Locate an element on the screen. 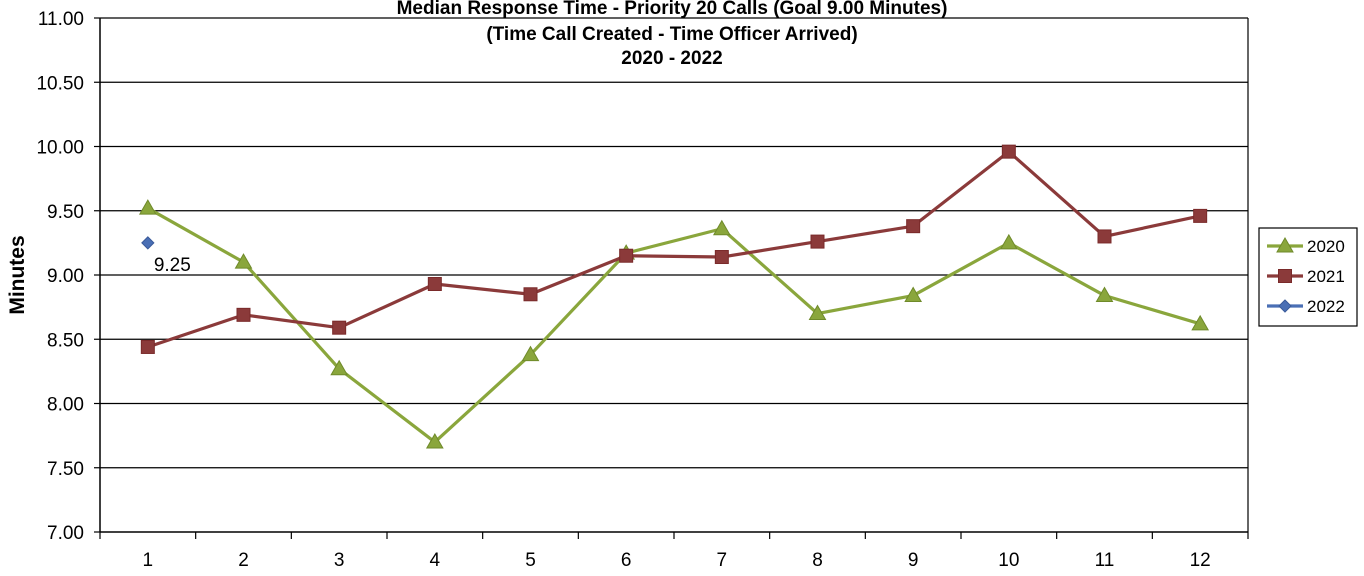  series-2022 is located at coordinates (148, 243).